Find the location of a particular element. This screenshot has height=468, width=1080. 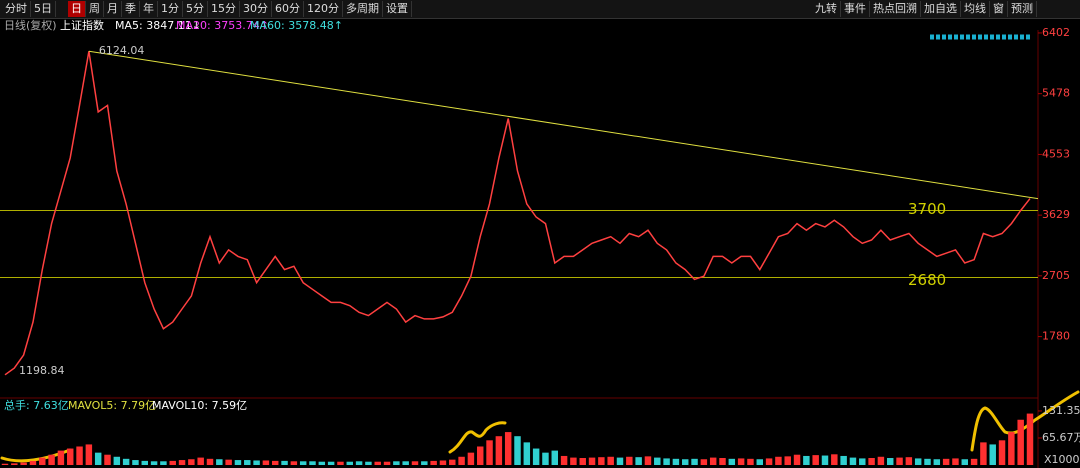

toolbar-button: 120分 is located at coordinates (323, 9).